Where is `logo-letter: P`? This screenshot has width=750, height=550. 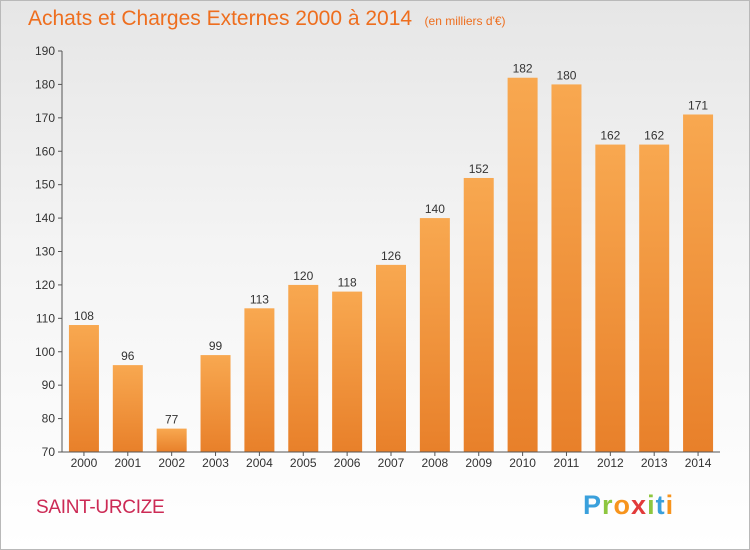 logo-letter: P is located at coordinates (593, 505).